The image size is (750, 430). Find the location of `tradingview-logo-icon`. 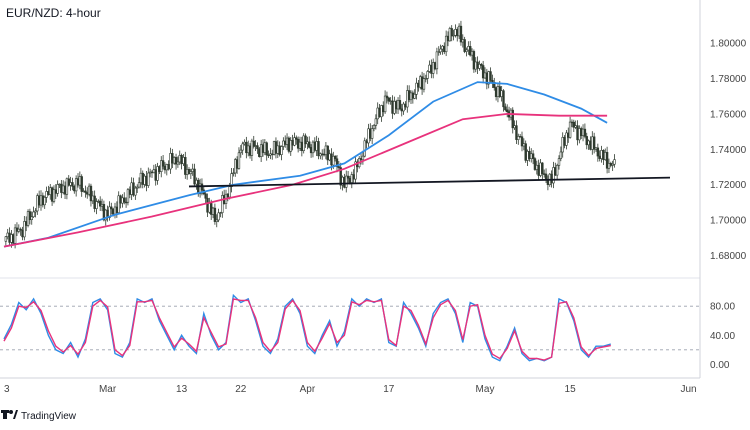

tradingview-logo-icon is located at coordinates (9, 414).